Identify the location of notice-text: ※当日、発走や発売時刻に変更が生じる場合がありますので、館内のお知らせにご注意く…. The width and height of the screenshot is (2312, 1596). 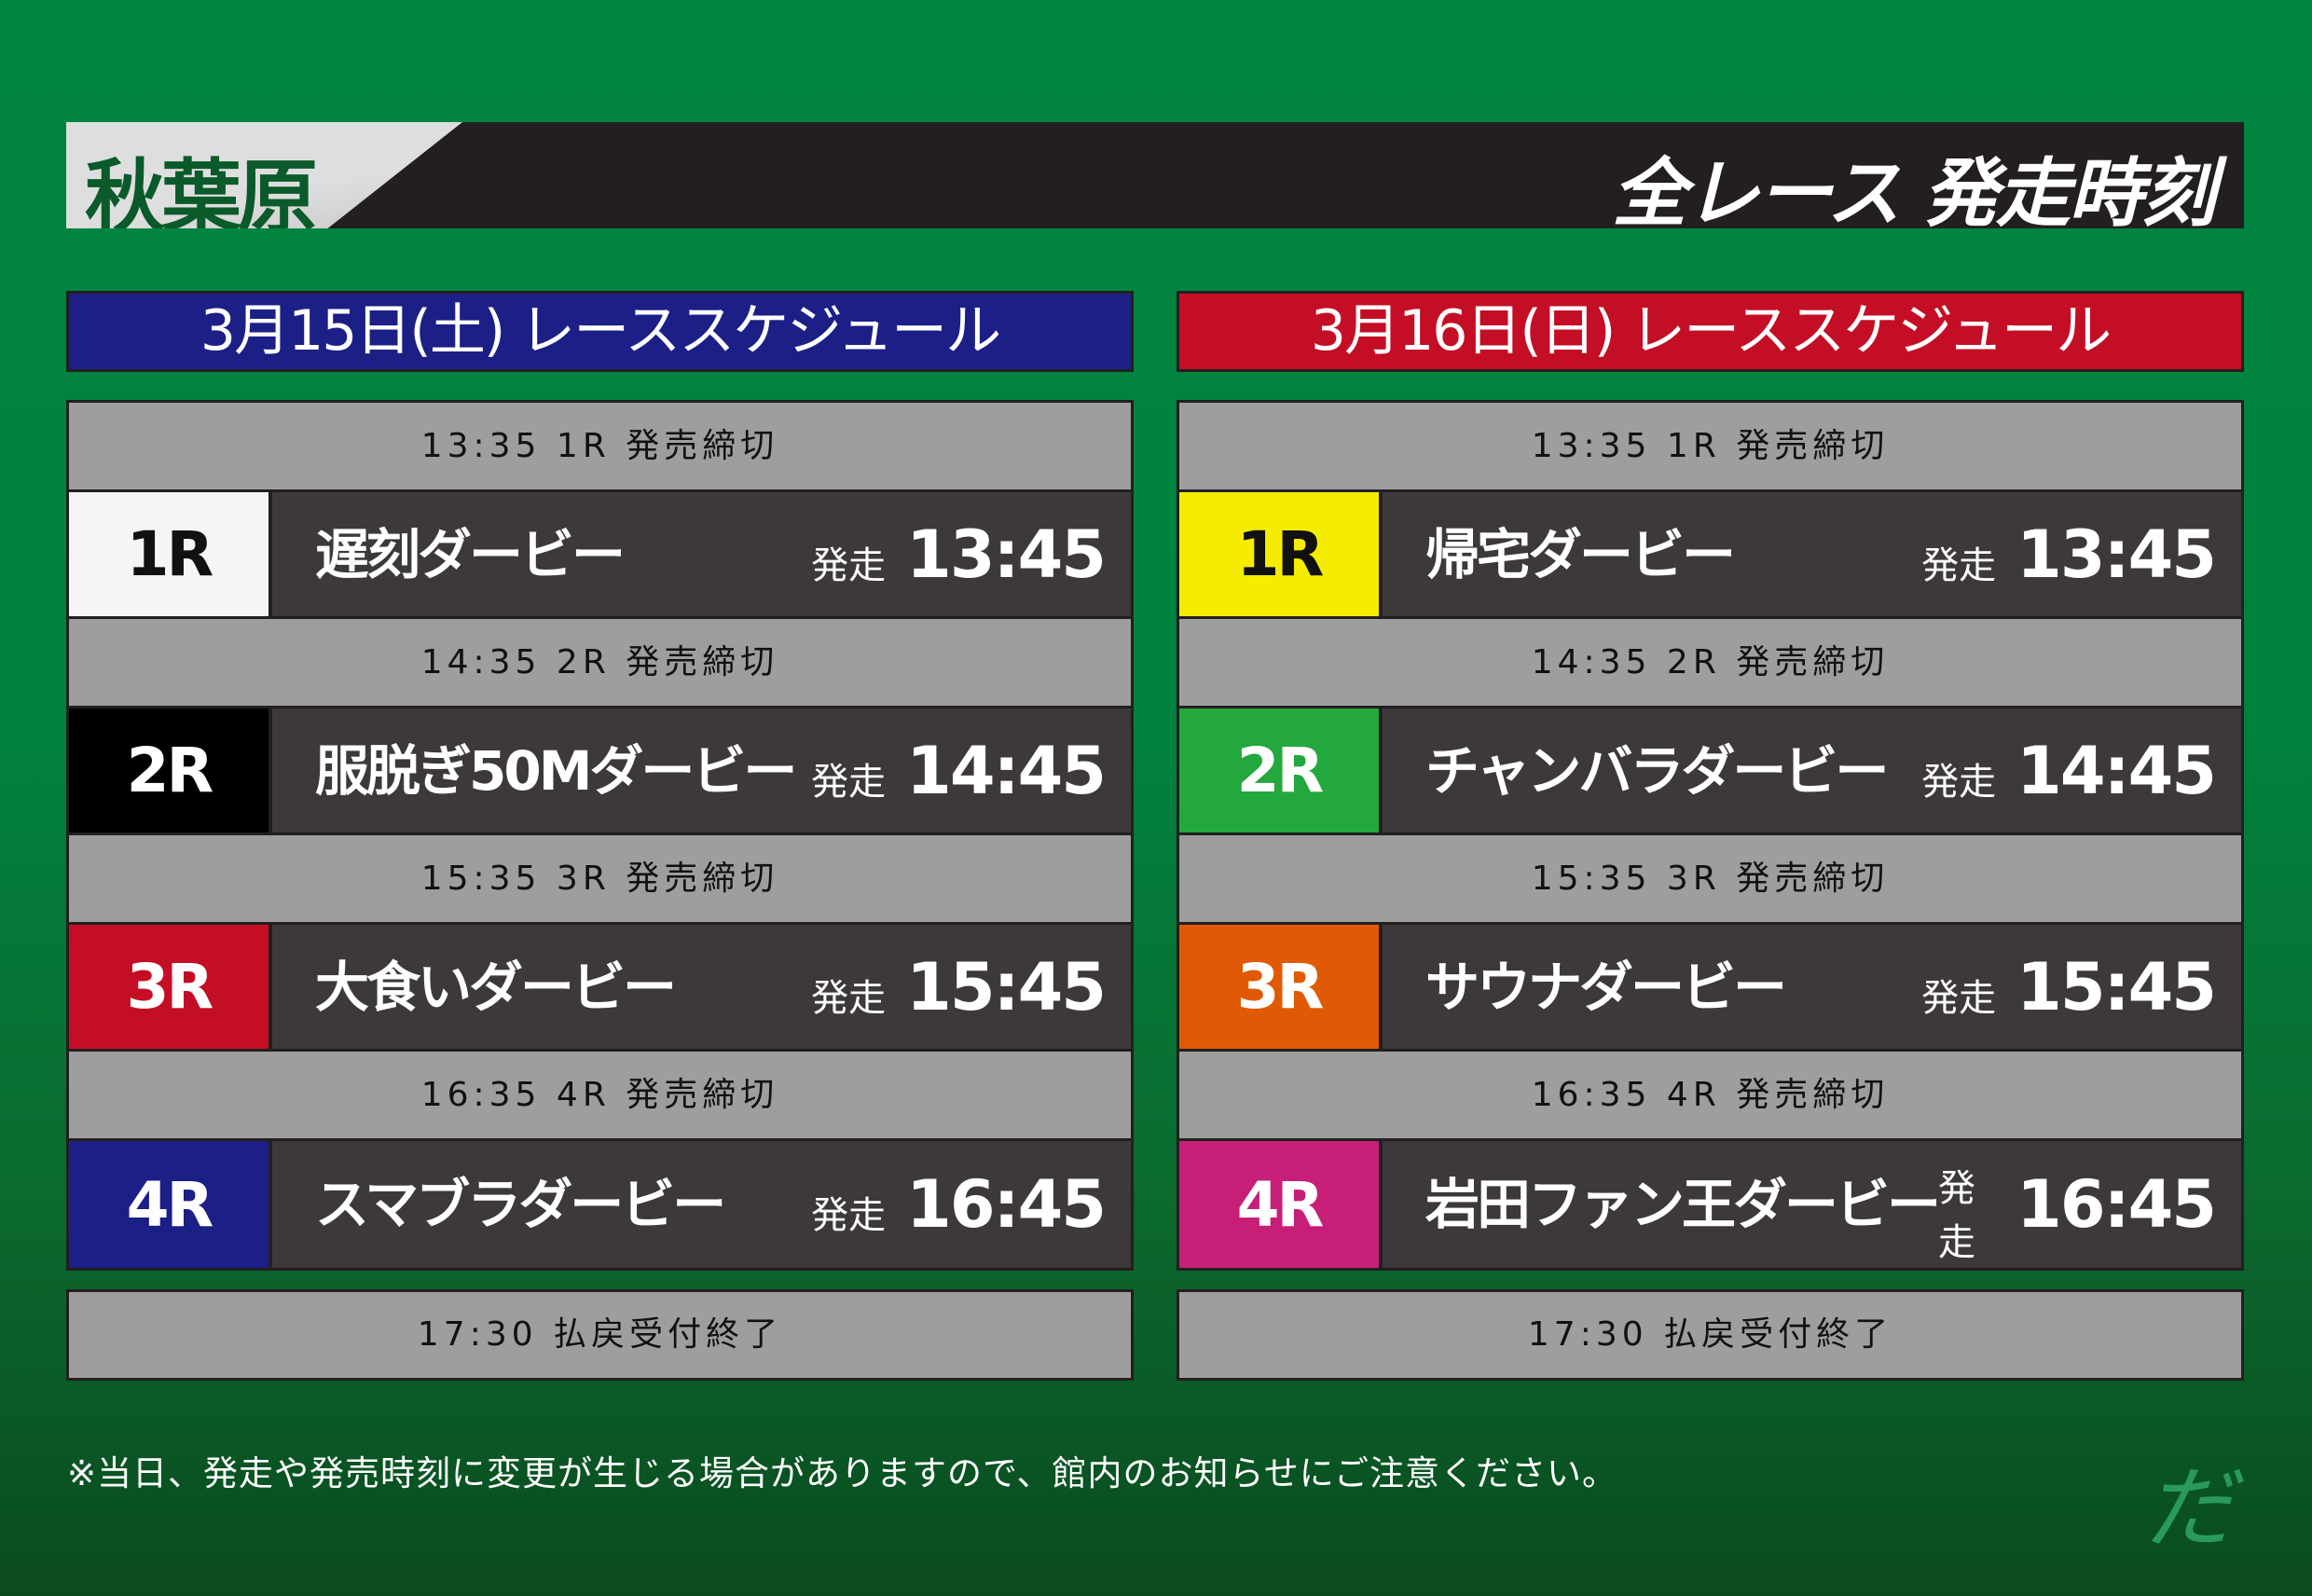
(842, 1473).